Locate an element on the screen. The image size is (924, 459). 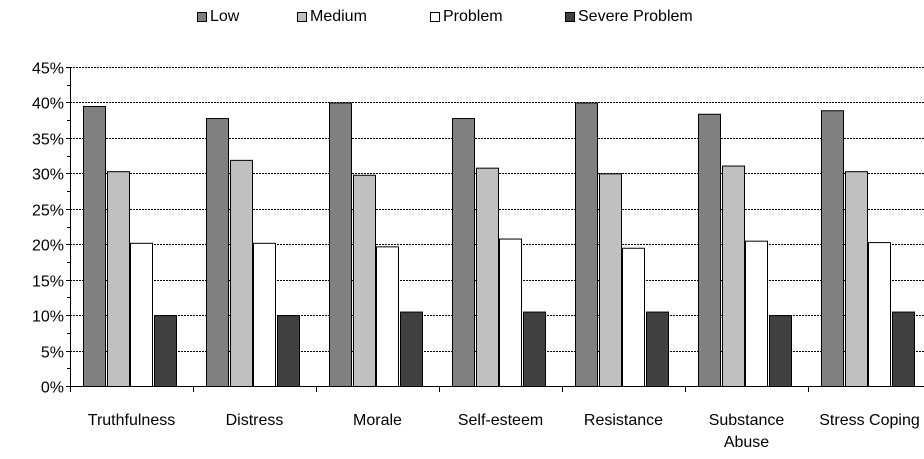
y-tick-label: 0% is located at coordinates (52, 388).